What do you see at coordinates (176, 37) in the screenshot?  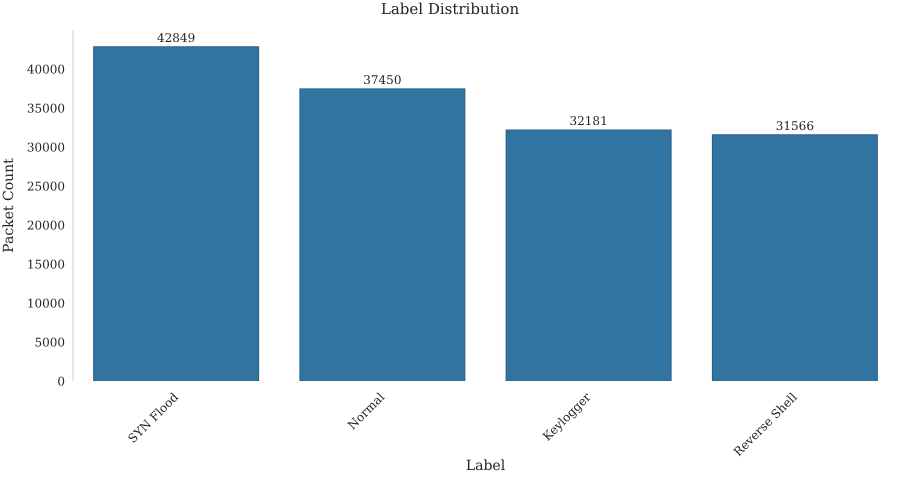 I see `data-label: 42849` at bounding box center [176, 37].